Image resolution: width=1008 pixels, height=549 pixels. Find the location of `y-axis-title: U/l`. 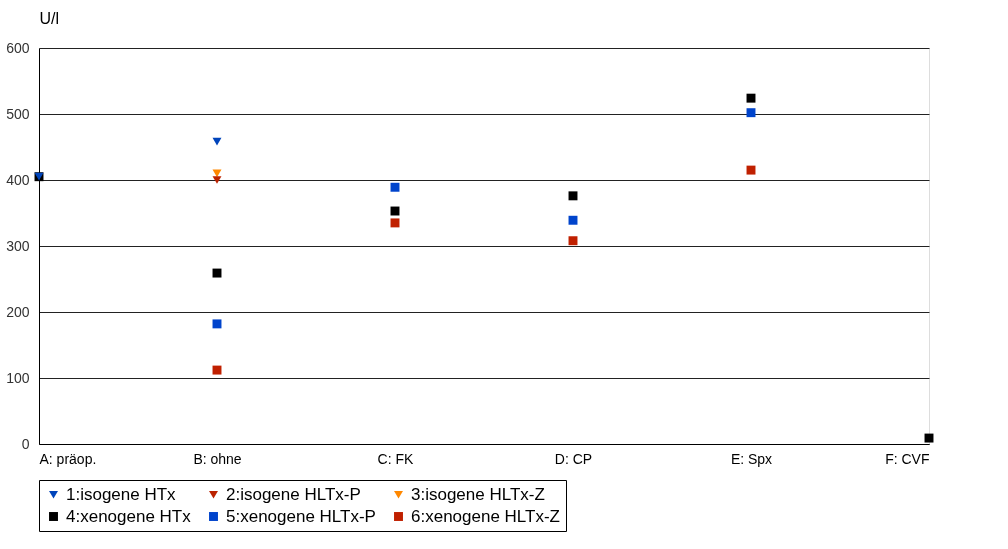

y-axis-title: U/l is located at coordinates (49, 18).